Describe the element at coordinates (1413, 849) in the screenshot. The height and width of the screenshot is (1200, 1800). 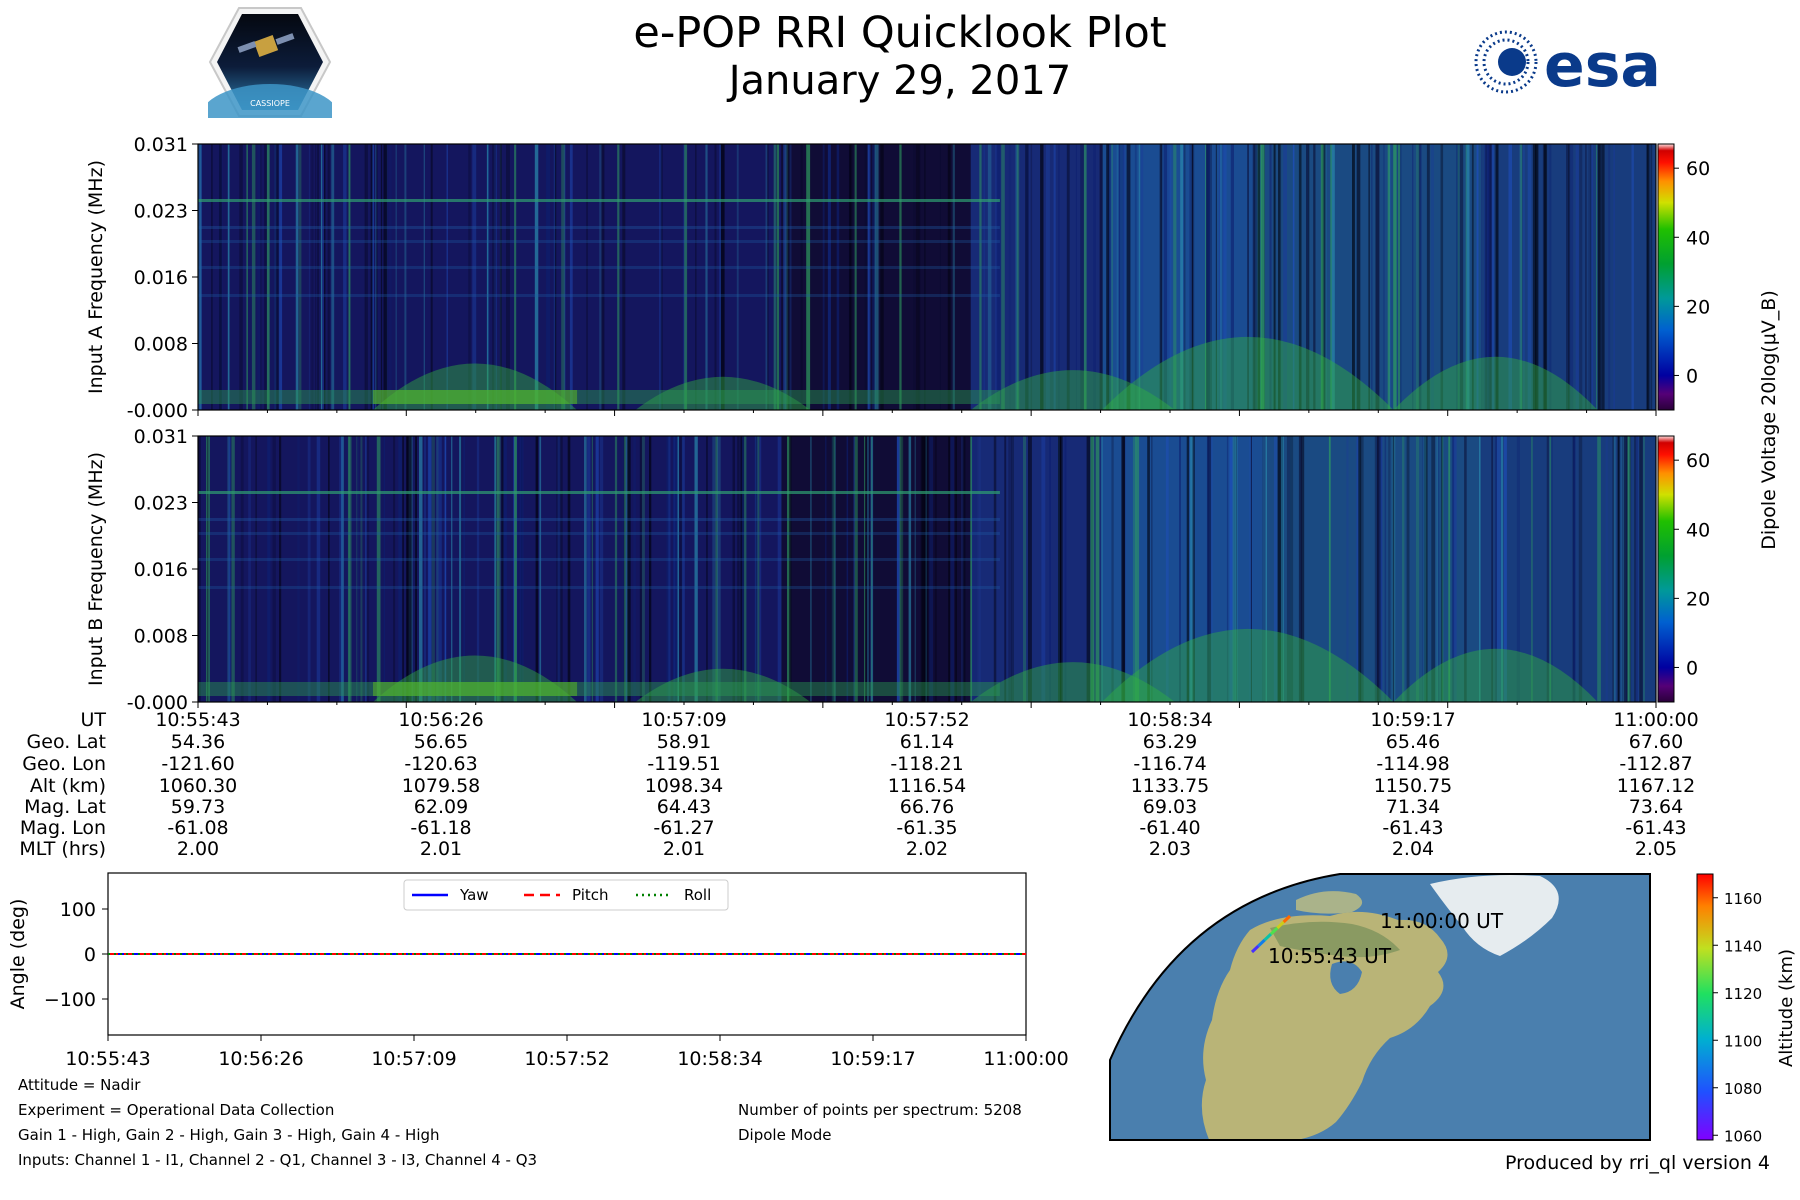
I see `ephemeris-cell: 2.04` at that location.